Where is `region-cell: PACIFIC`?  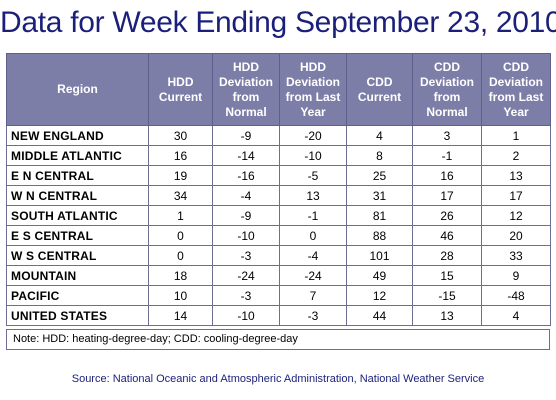 region-cell: PACIFIC is located at coordinates (77, 295).